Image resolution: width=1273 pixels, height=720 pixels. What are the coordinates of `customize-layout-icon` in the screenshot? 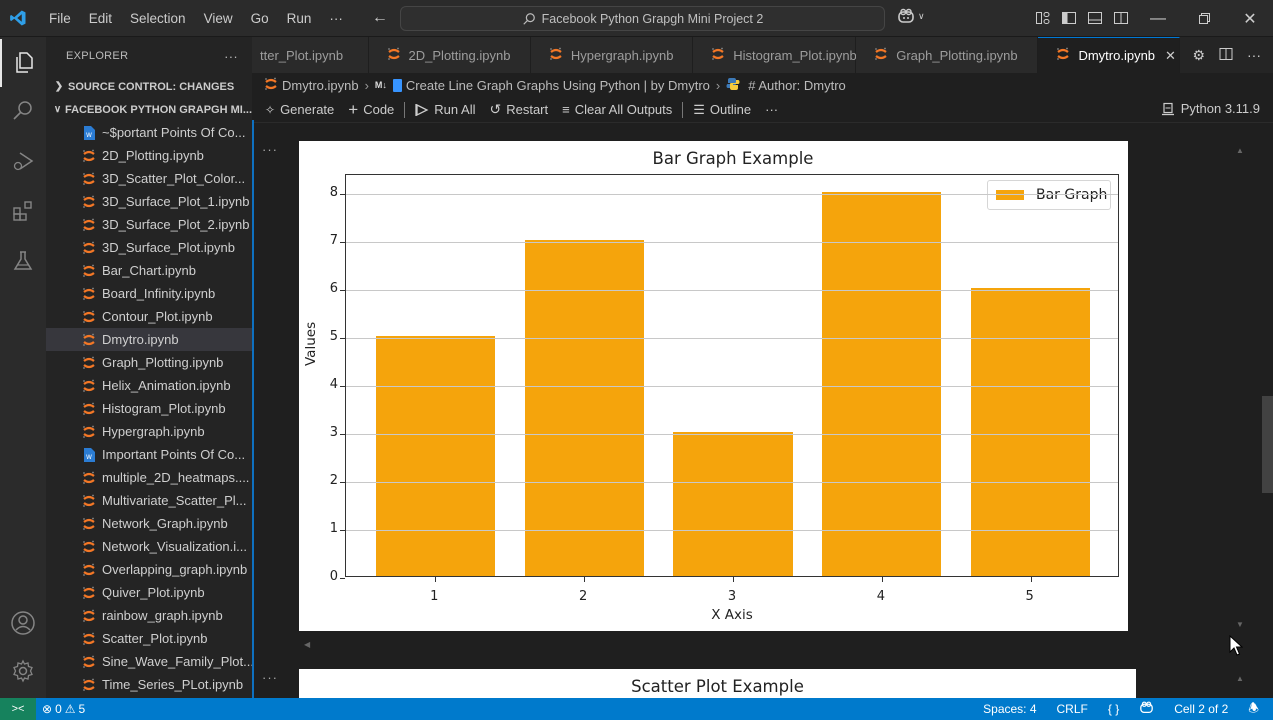 It's located at (1043, 18).